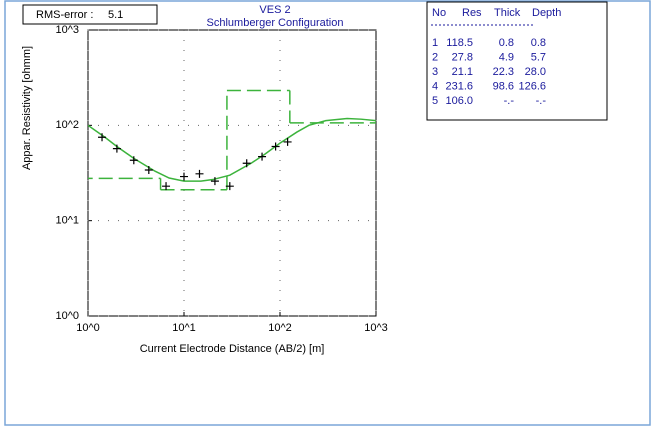 This screenshot has width=655, height=436. What do you see at coordinates (503, 86) in the screenshot?
I see `table-cell: 98.6` at bounding box center [503, 86].